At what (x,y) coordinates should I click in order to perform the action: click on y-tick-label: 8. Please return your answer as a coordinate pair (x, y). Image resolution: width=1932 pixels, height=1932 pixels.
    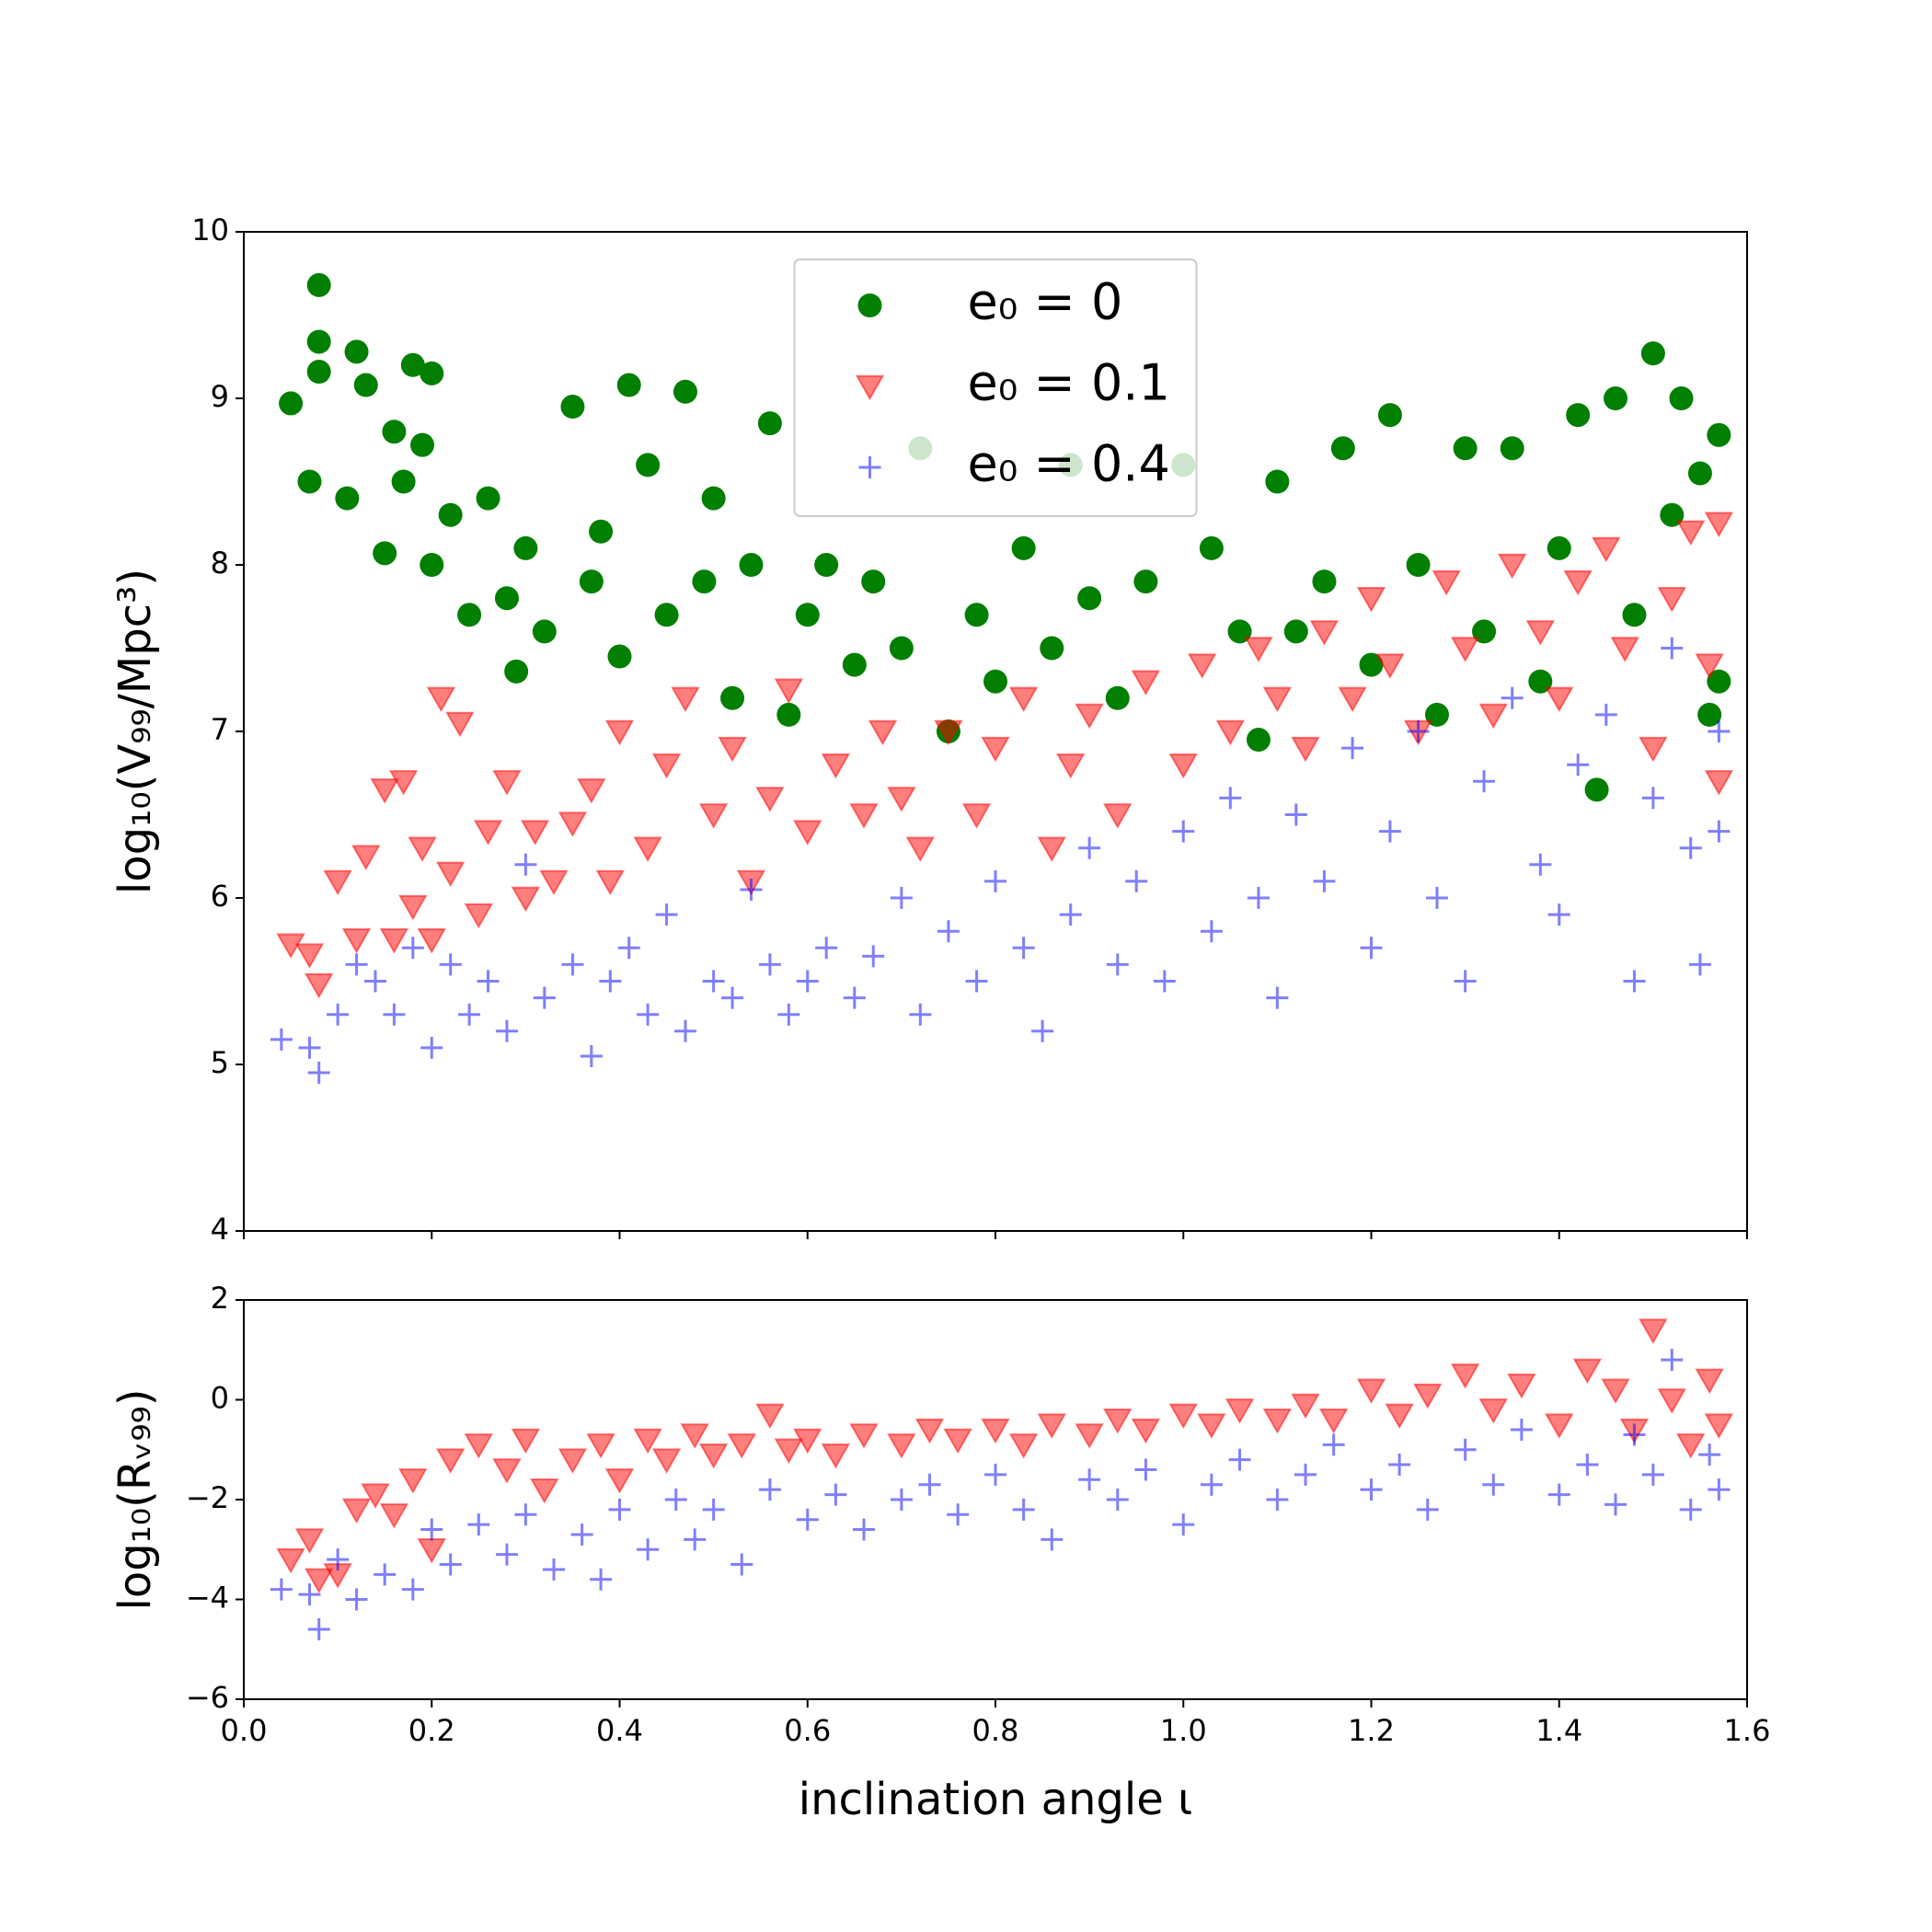
    Looking at the image, I should click on (220, 563).